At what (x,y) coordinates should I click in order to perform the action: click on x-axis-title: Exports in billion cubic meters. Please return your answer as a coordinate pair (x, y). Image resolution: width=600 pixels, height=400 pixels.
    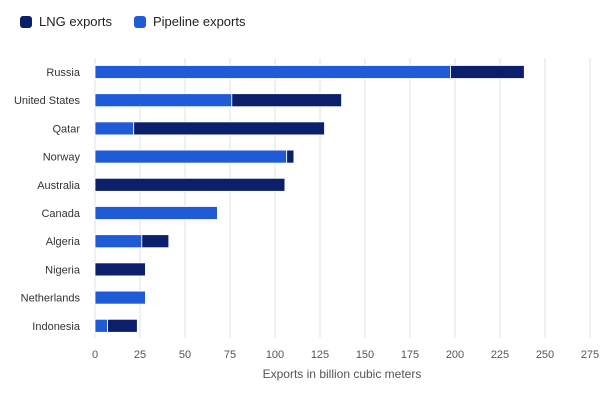
    Looking at the image, I should click on (342, 374).